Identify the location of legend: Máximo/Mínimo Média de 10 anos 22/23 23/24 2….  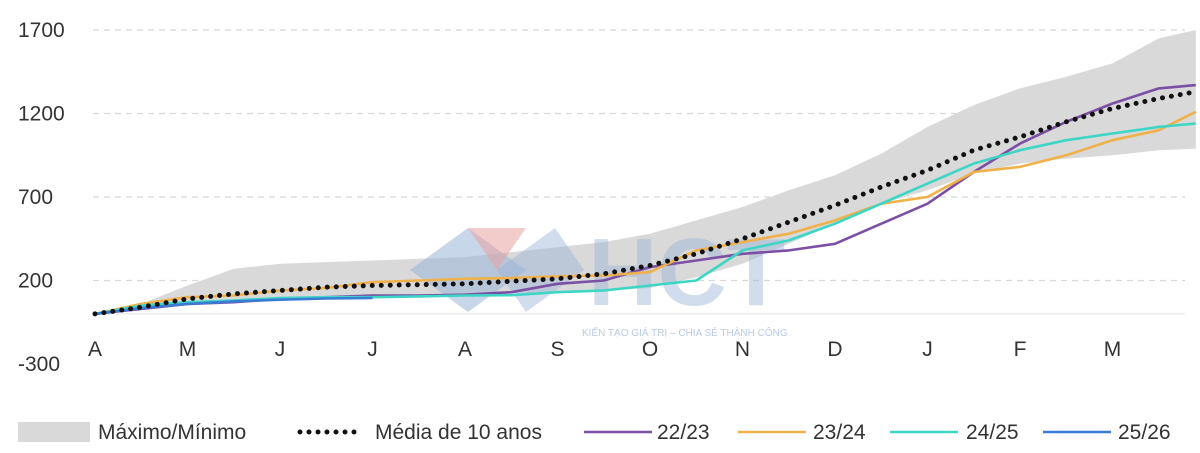
(594, 432).